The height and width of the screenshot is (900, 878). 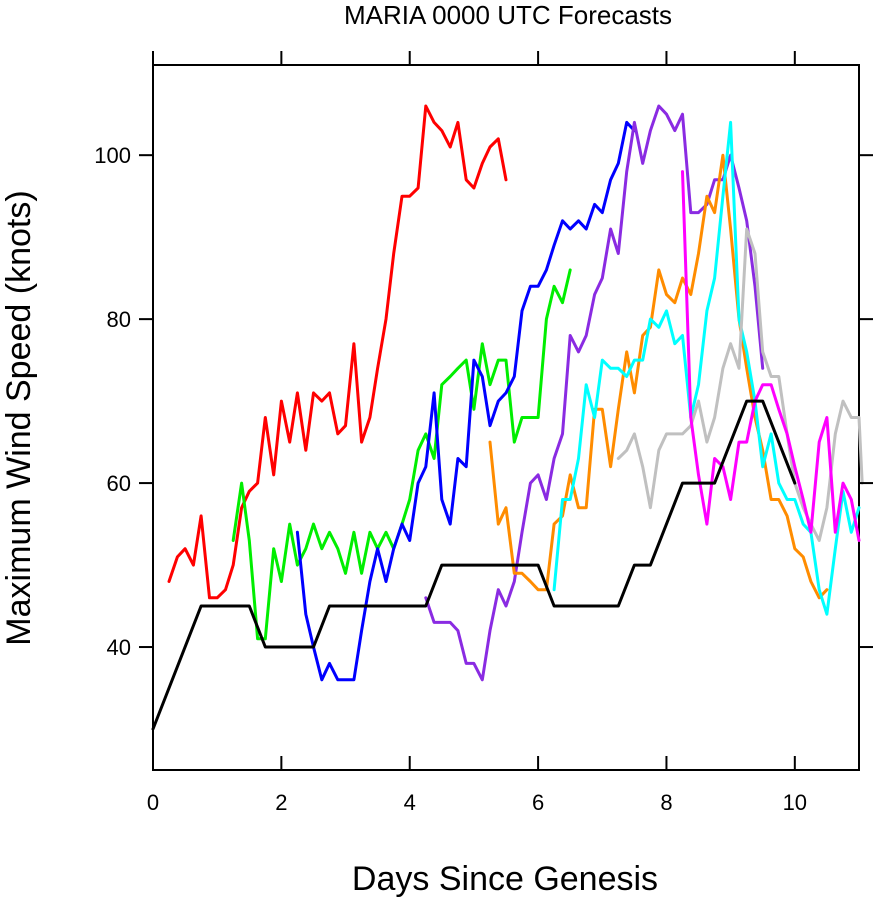 I want to click on y-tick-label: 40, so click(x=119, y=647).